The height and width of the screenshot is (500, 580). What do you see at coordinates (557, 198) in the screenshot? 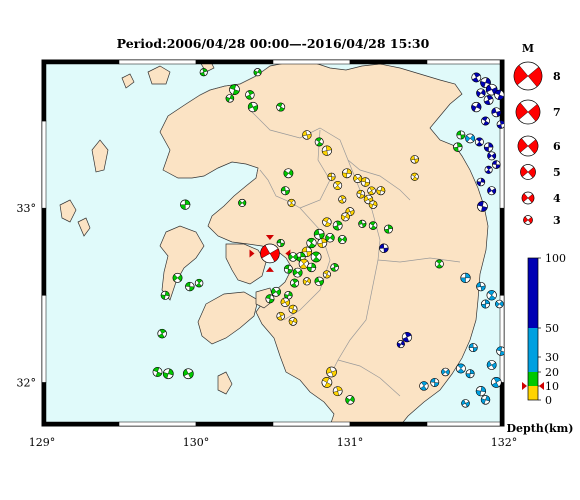
I see `magnitude-legend-label: 4` at bounding box center [557, 198].